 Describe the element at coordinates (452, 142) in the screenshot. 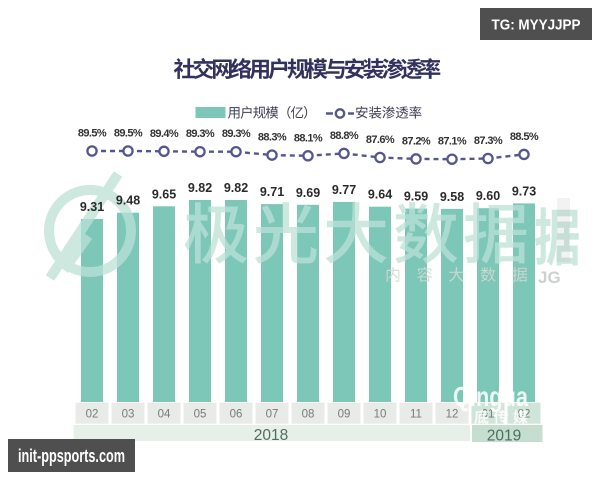

I see `svg-text: 87.1%` at that location.